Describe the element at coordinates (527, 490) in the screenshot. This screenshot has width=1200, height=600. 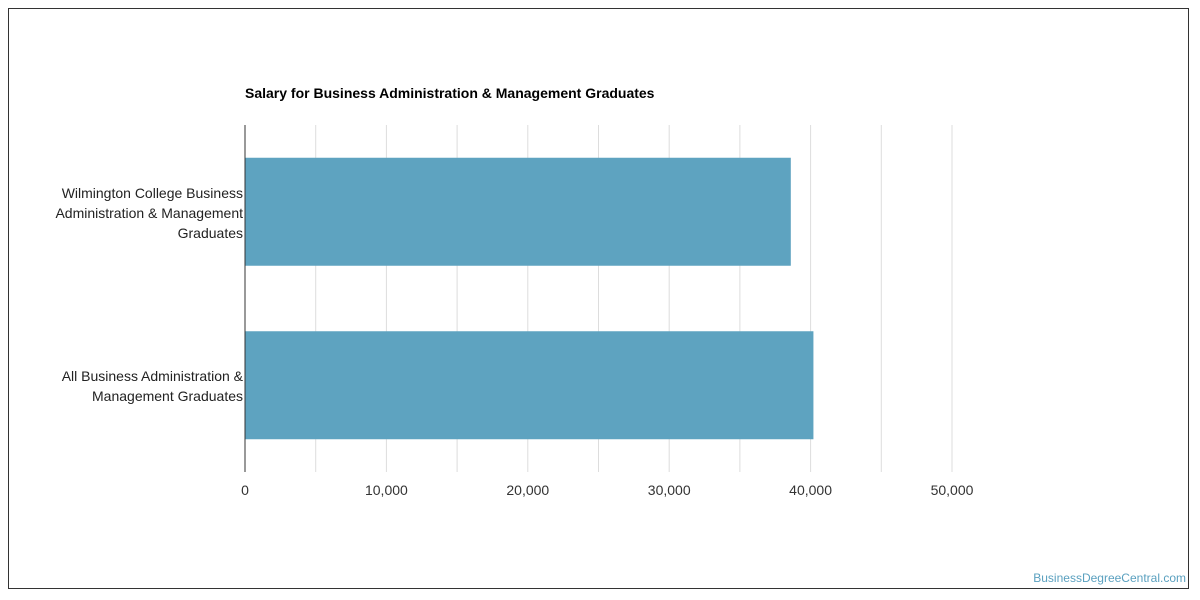
I see `x-tick-label: 20,000` at that location.